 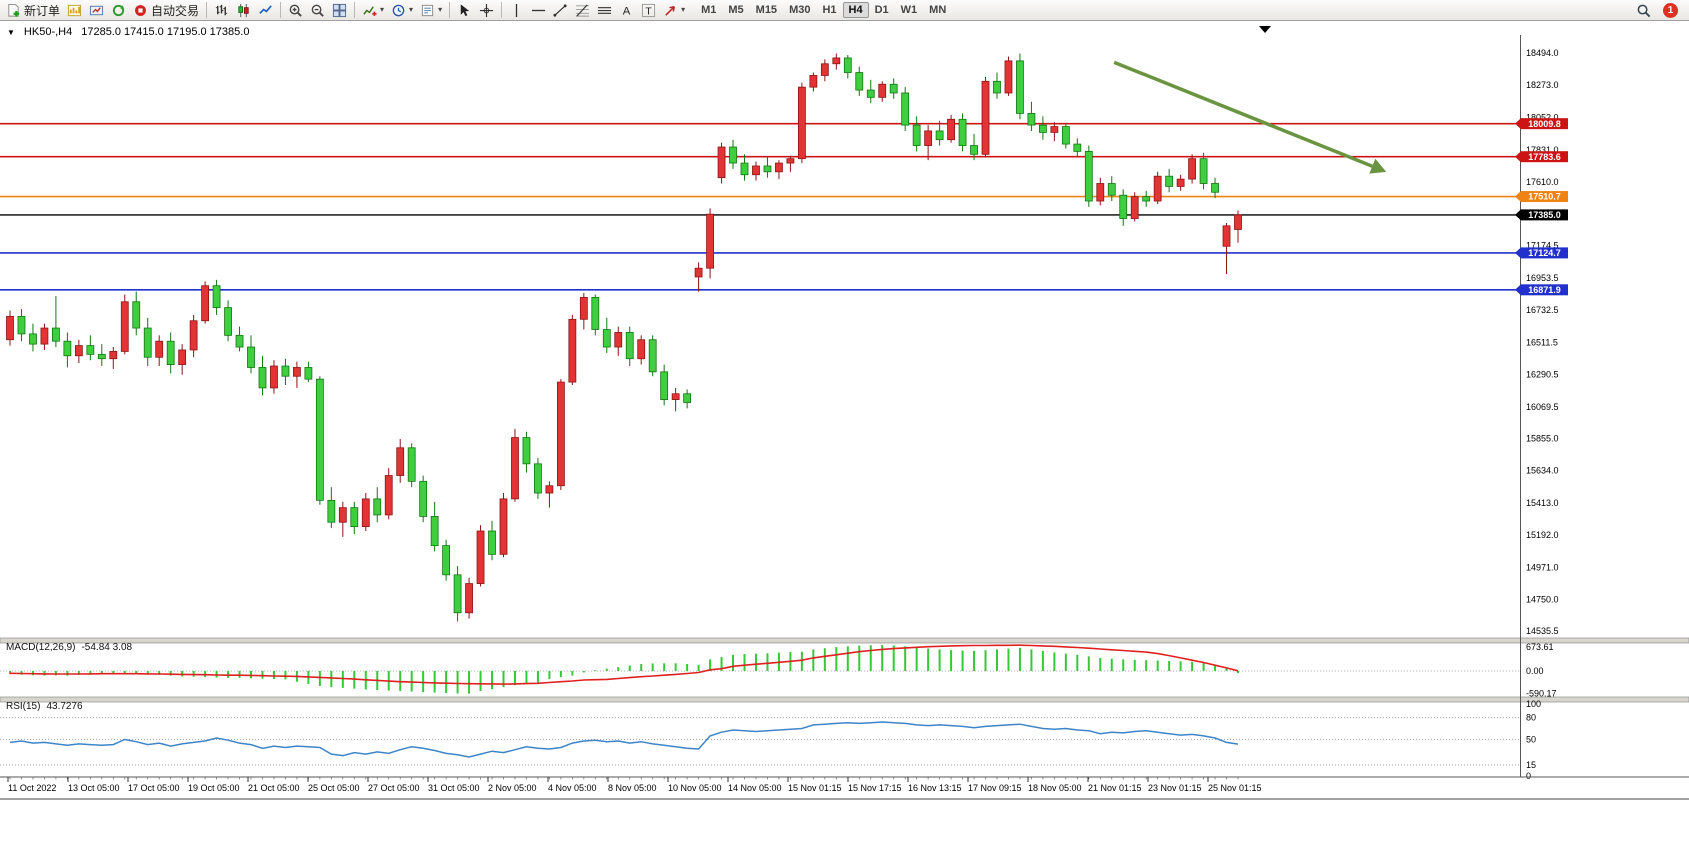 What do you see at coordinates (648, 10) in the screenshot?
I see `text-label-button: T` at bounding box center [648, 10].